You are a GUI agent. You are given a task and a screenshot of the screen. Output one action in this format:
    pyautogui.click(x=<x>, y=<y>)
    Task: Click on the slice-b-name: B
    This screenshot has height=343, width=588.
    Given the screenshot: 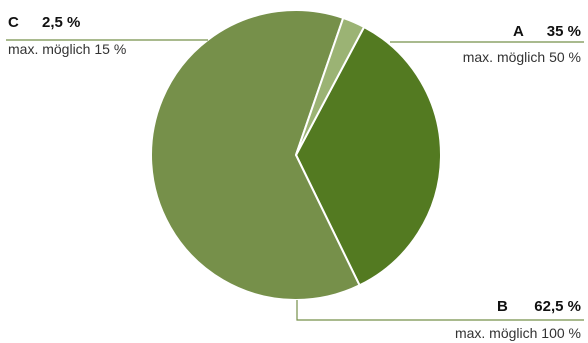 What is the action you would take?
    pyautogui.click(x=502, y=306)
    